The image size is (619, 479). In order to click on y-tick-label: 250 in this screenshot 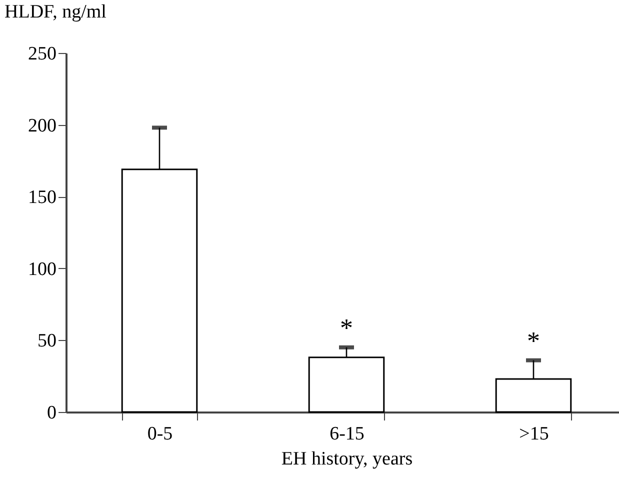, I will do `click(42, 54)`.